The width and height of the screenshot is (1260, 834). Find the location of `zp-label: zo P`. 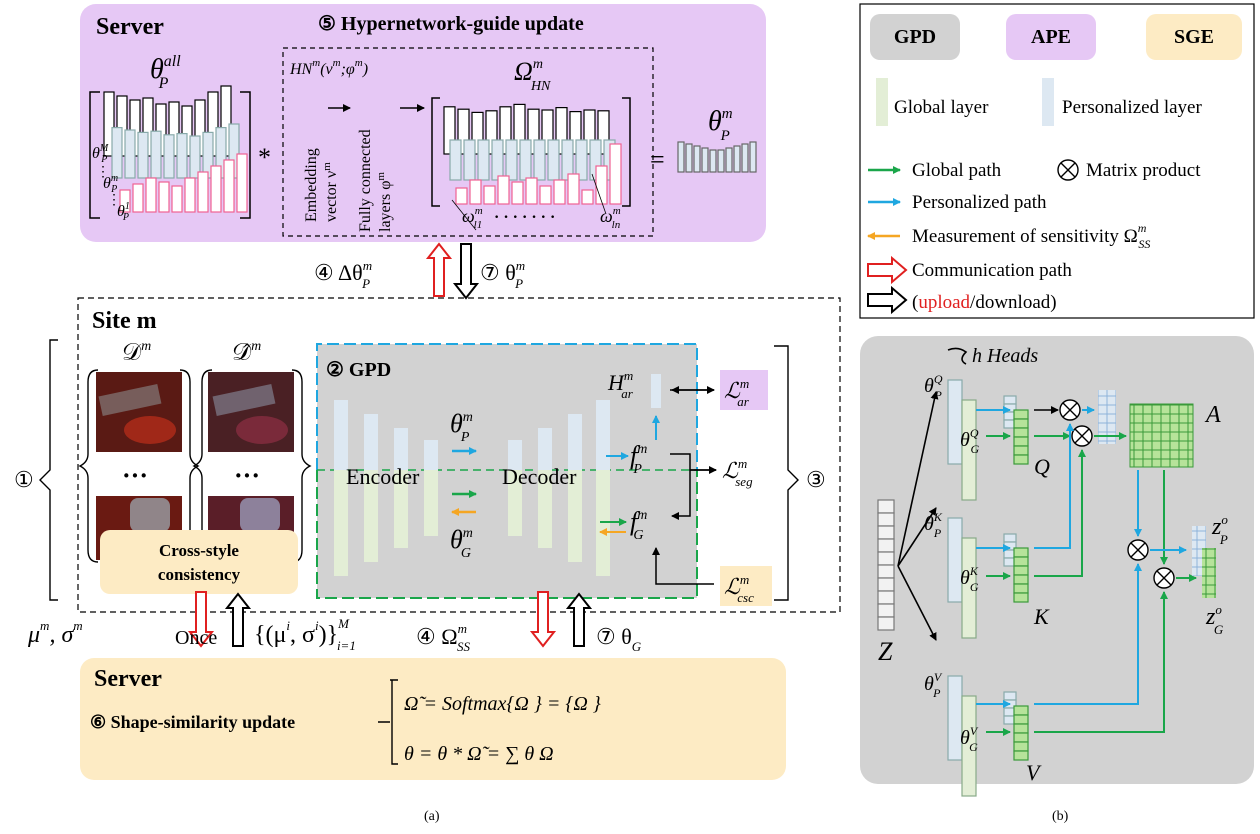

zp-label: zo P is located at coordinates (1219, 529).